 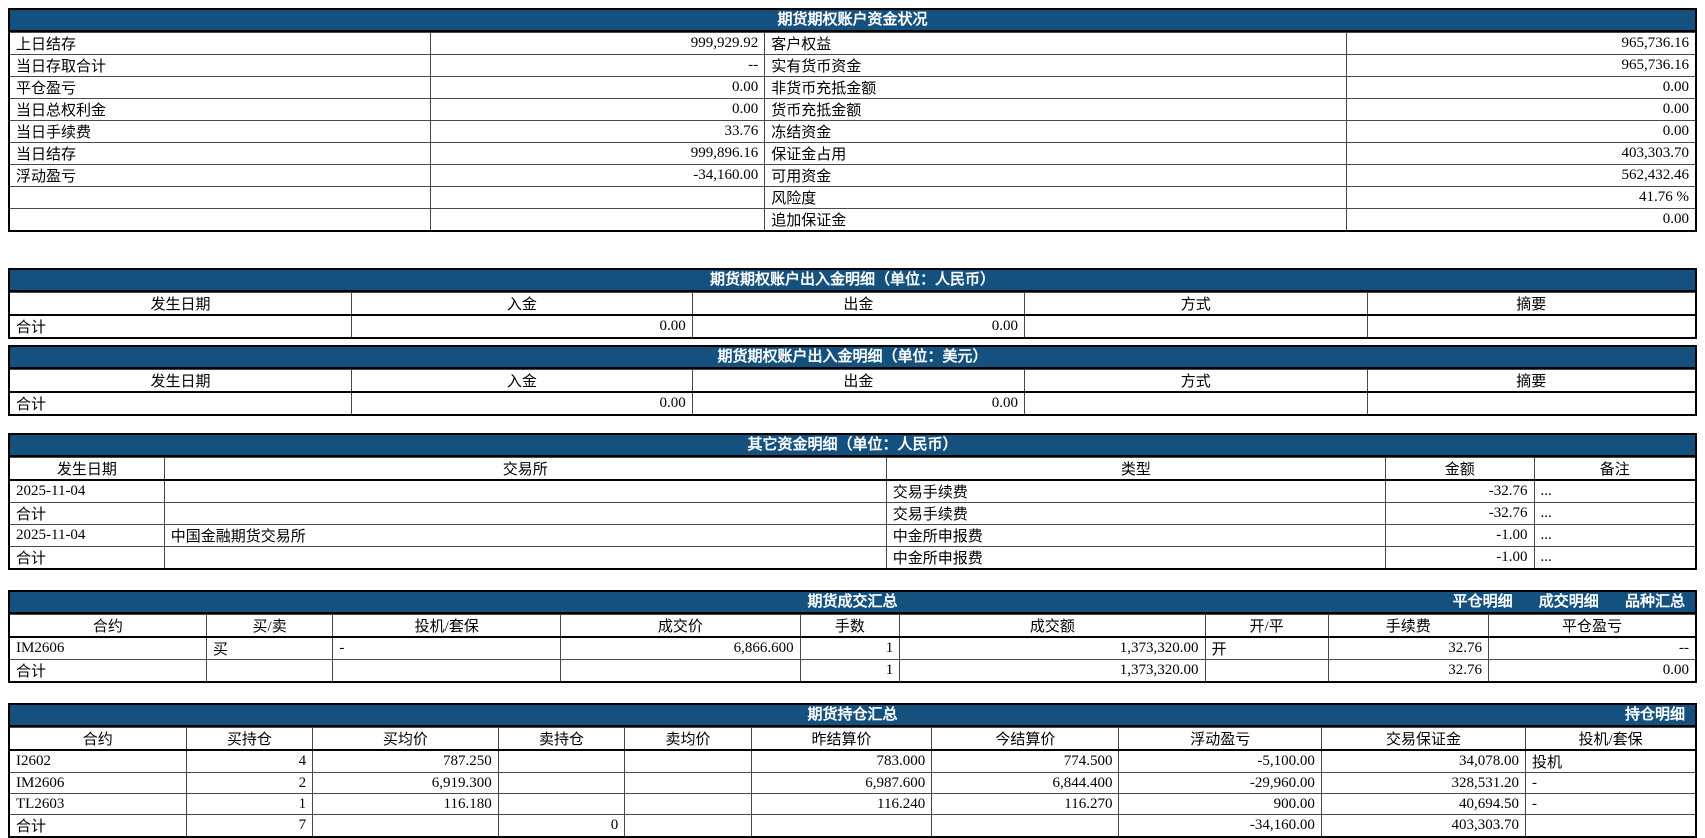 I want to click on cash-flow-cny-titlebar: 期货期权账户出入金明细（单位：人民币）, so click(x=852, y=280).